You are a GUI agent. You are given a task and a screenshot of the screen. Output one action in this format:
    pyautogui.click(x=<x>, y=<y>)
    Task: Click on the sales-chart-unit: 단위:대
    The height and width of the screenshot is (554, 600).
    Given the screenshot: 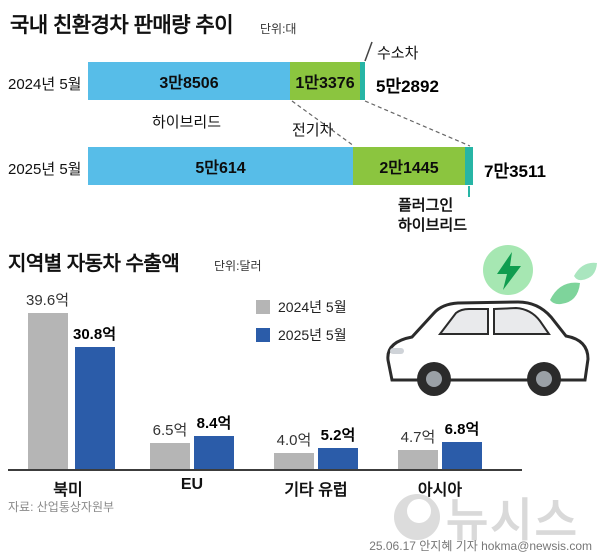 What is the action you would take?
    pyautogui.click(x=278, y=29)
    